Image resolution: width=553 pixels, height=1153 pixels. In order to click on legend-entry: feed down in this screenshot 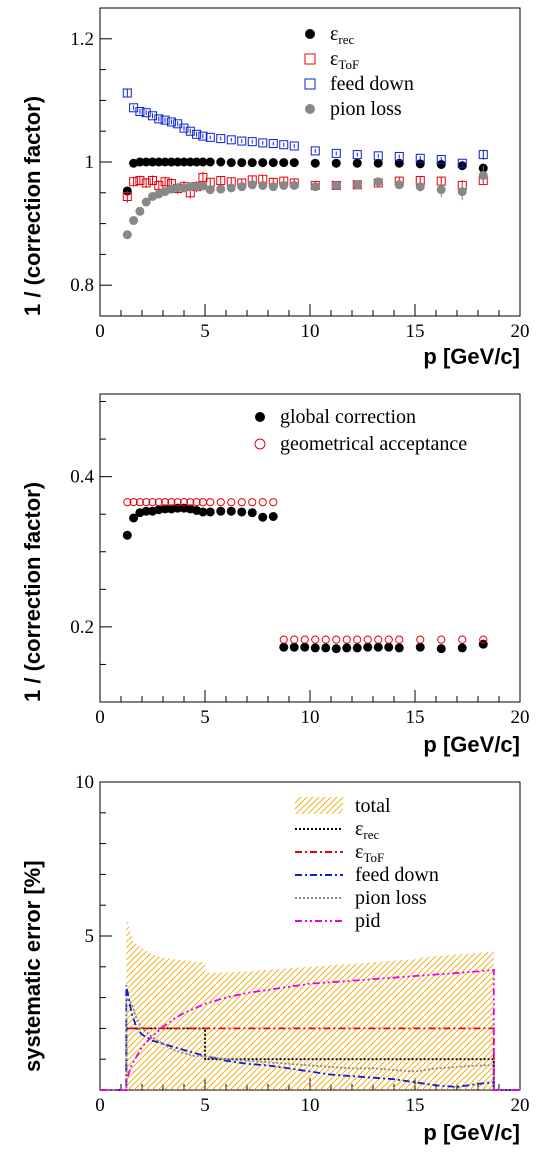, I will do `click(367, 875)`.